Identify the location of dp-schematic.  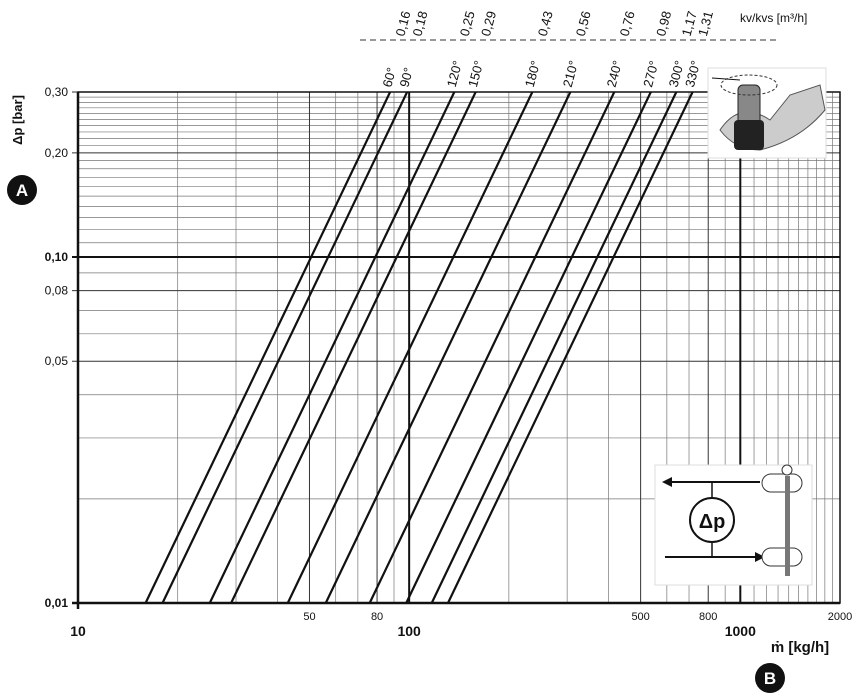
(733, 525).